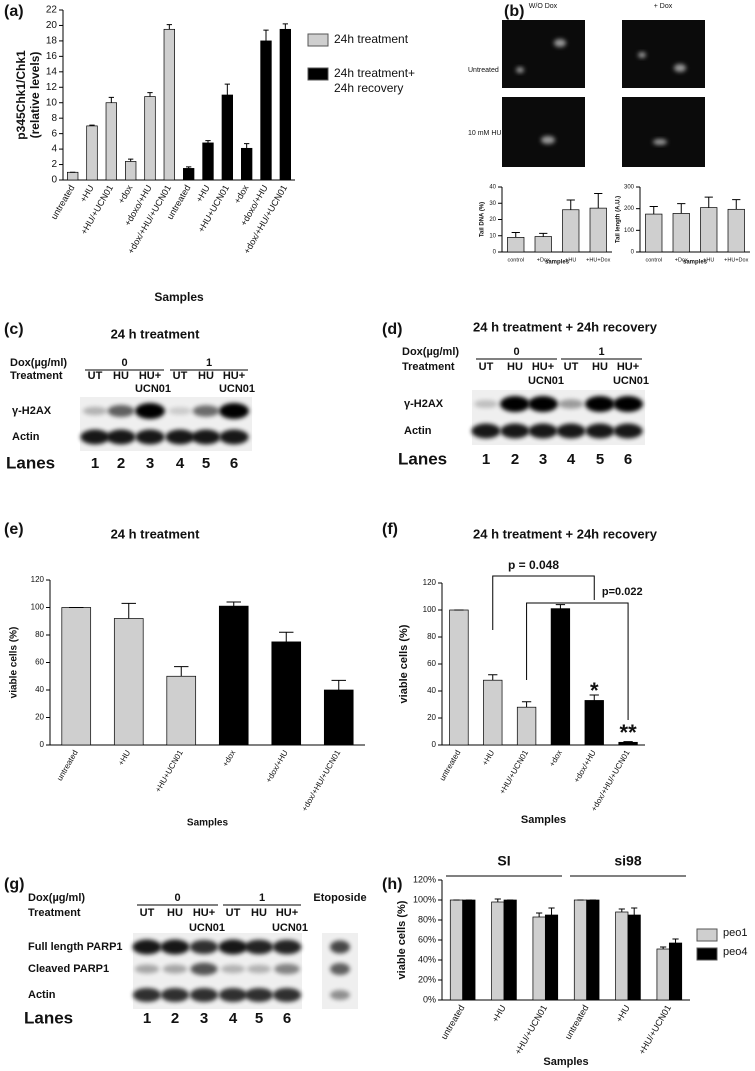 The height and width of the screenshot is (1071, 755). What do you see at coordinates (514, 772) in the screenshot?
I see `x-tick-label: +HU/+UCN01` at bounding box center [514, 772].